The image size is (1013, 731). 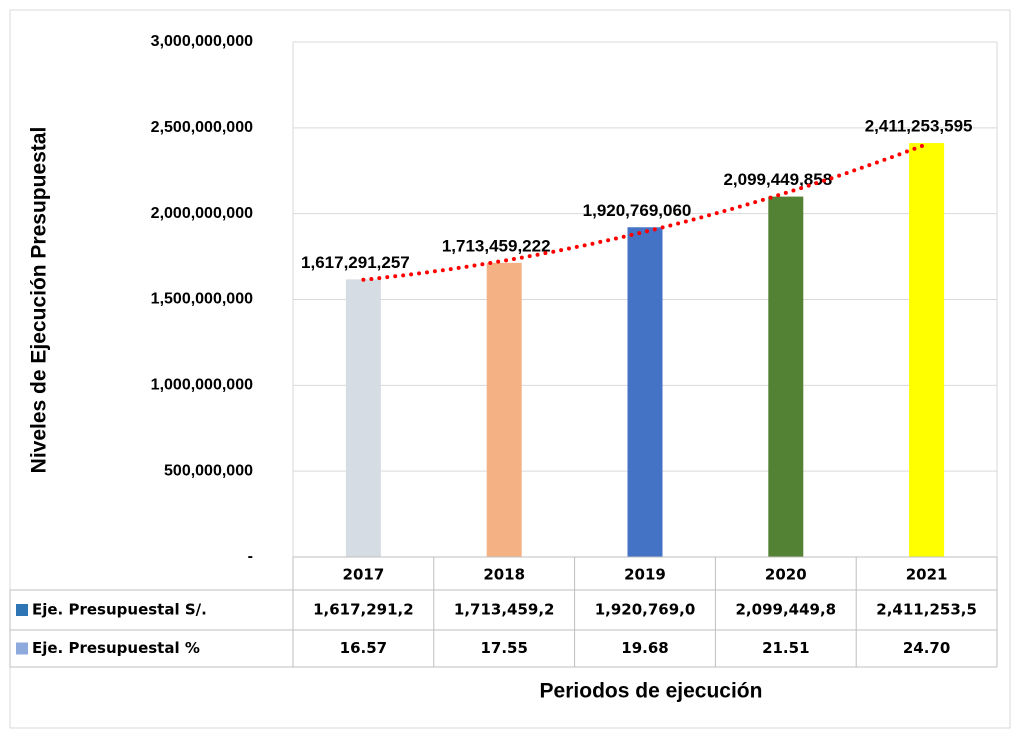 What do you see at coordinates (637, 210) in the screenshot?
I see `value-label: 1,920,769,060` at bounding box center [637, 210].